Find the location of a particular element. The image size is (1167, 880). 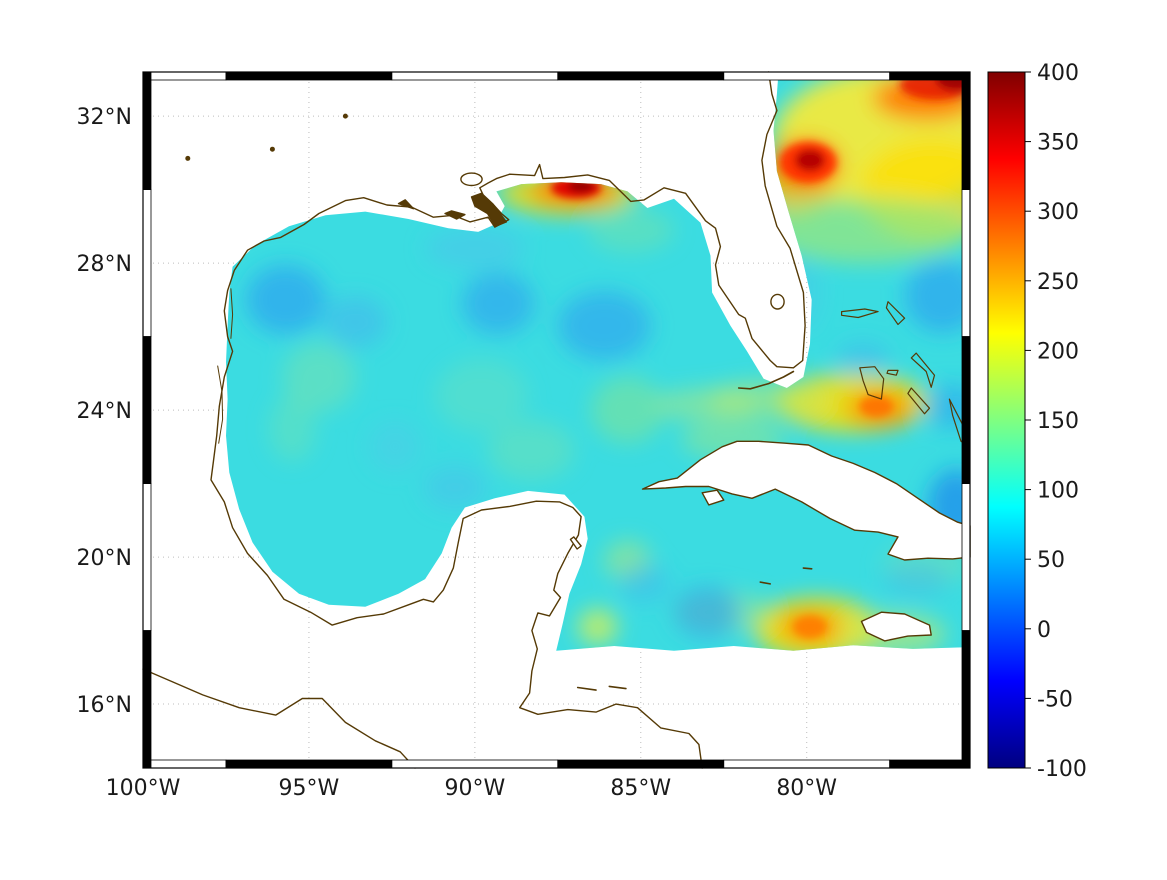

colorbar-tick-label: -100 is located at coordinates (1062, 769).